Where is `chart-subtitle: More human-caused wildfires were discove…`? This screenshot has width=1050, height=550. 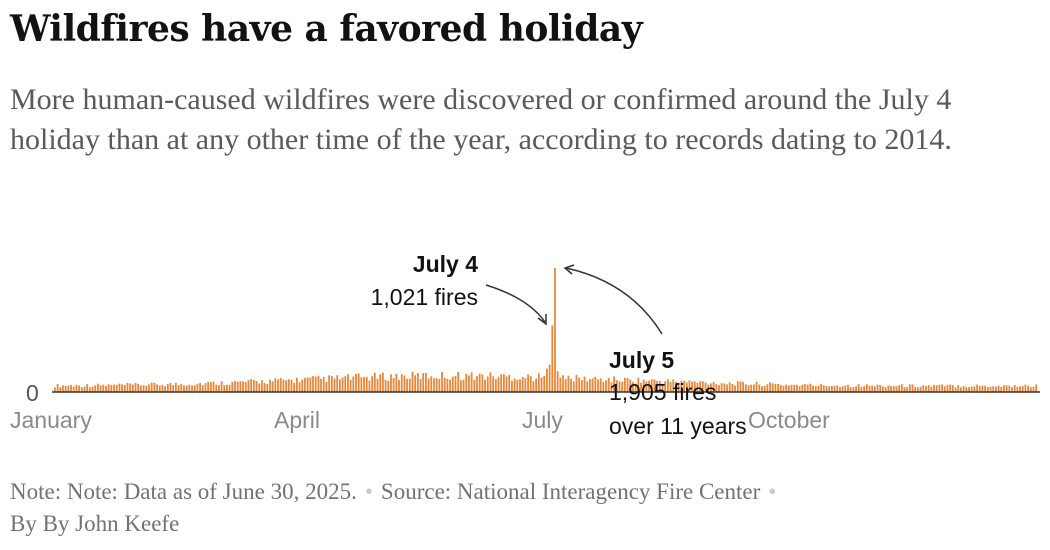 chart-subtitle: More human-caused wildfires were discove… is located at coordinates (481, 119).